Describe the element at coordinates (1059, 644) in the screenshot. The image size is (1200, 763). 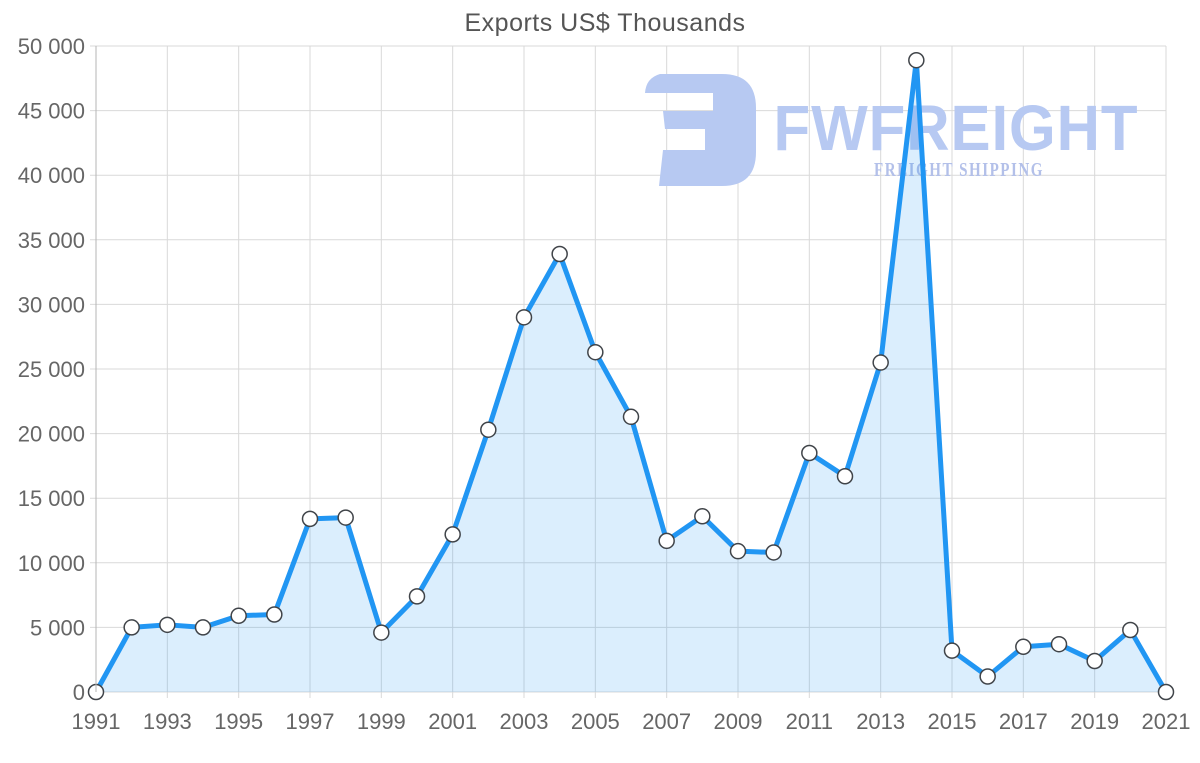
I see `data-point-2018` at that location.